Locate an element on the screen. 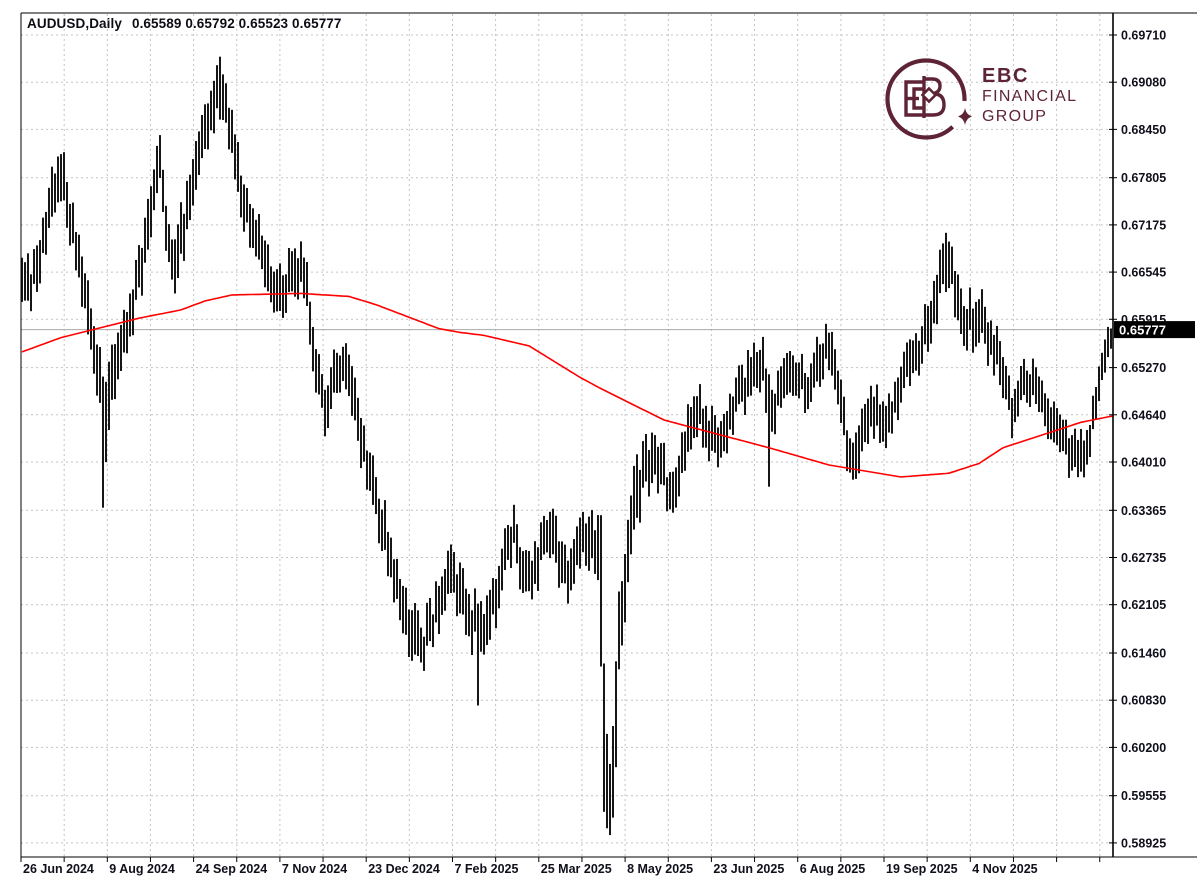 Image resolution: width=1200 pixels, height=896 pixels. y-axis-label: 0.62105 is located at coordinates (1143, 605).